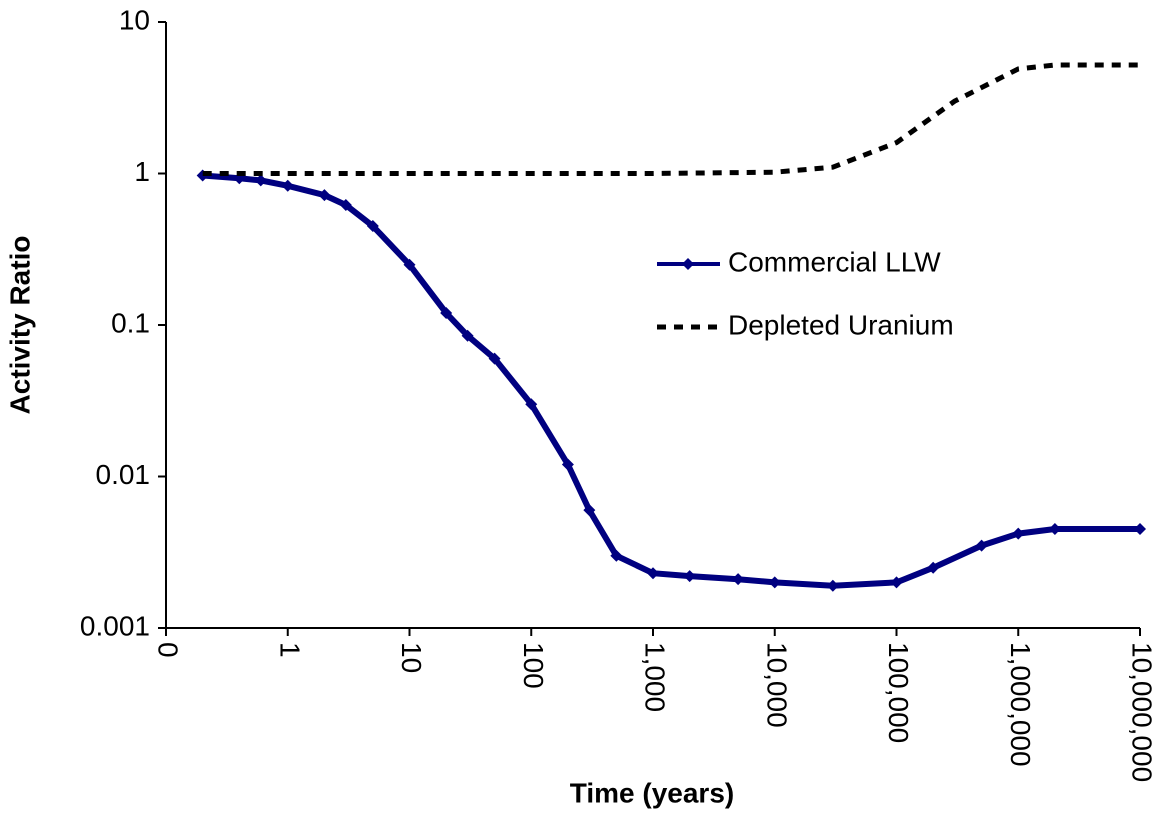 The width and height of the screenshot is (1158, 813). Describe the element at coordinates (130, 322) in the screenshot. I see `y-tick-label: 0.1` at that location.